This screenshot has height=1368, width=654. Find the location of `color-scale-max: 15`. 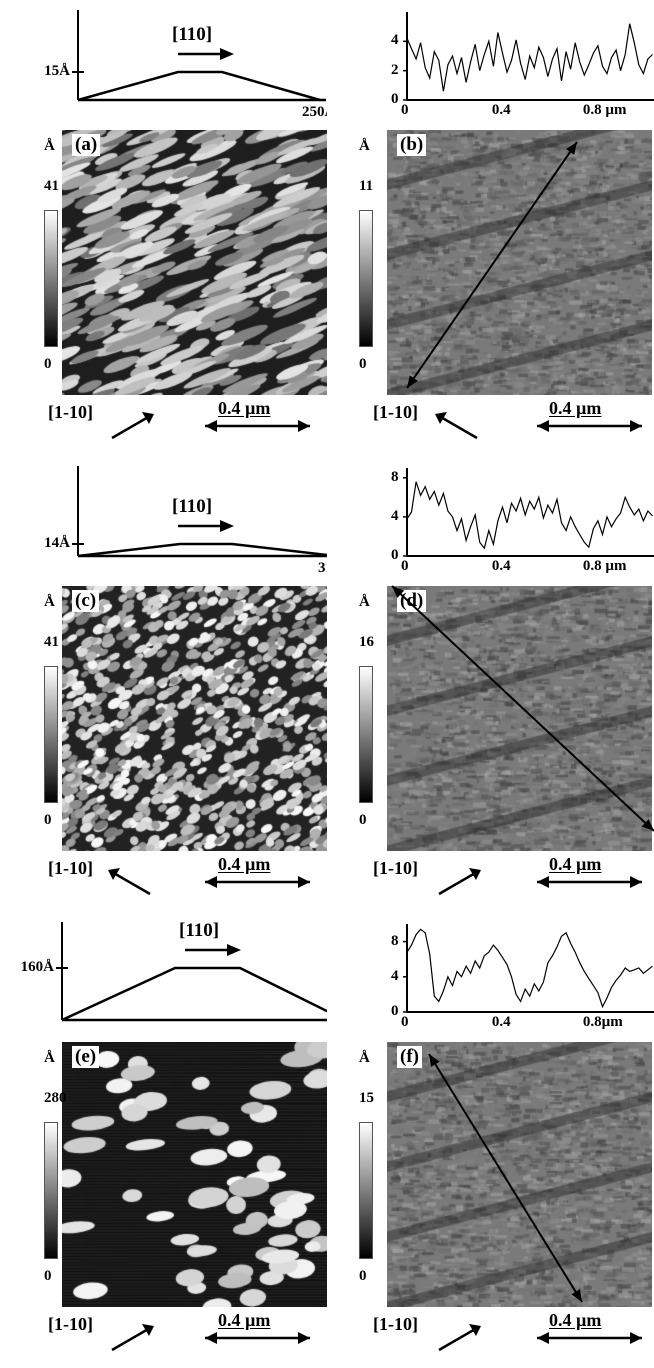

color-scale-max: 15 is located at coordinates (366, 1098).